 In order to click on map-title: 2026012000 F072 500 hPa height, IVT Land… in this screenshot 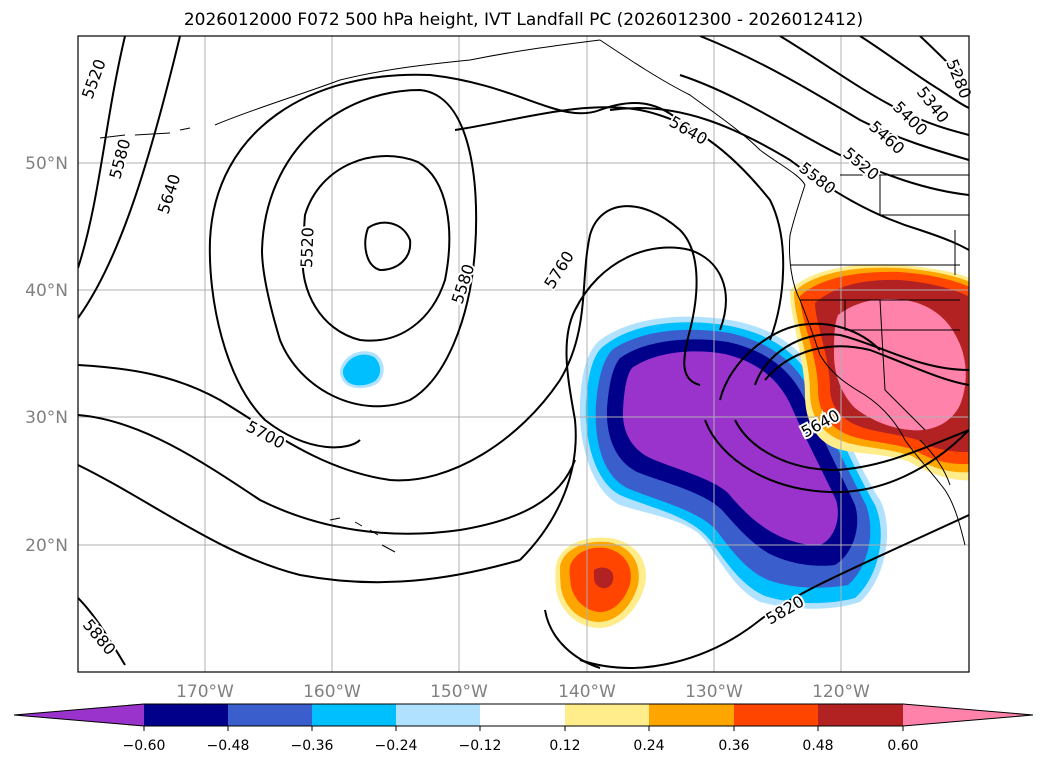, I will do `click(523, 20)`.